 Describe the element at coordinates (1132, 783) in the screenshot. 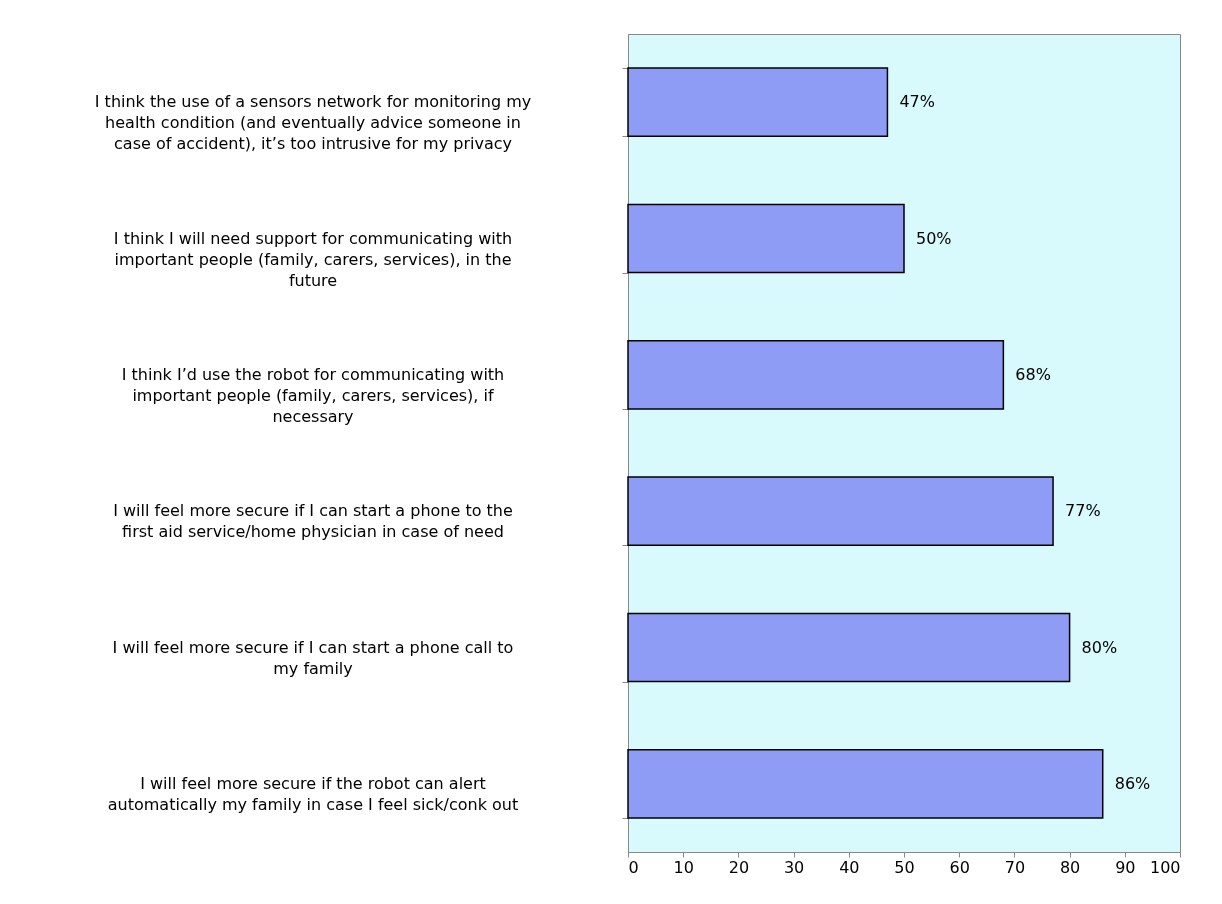

I see `data-label: 86%` at that location.